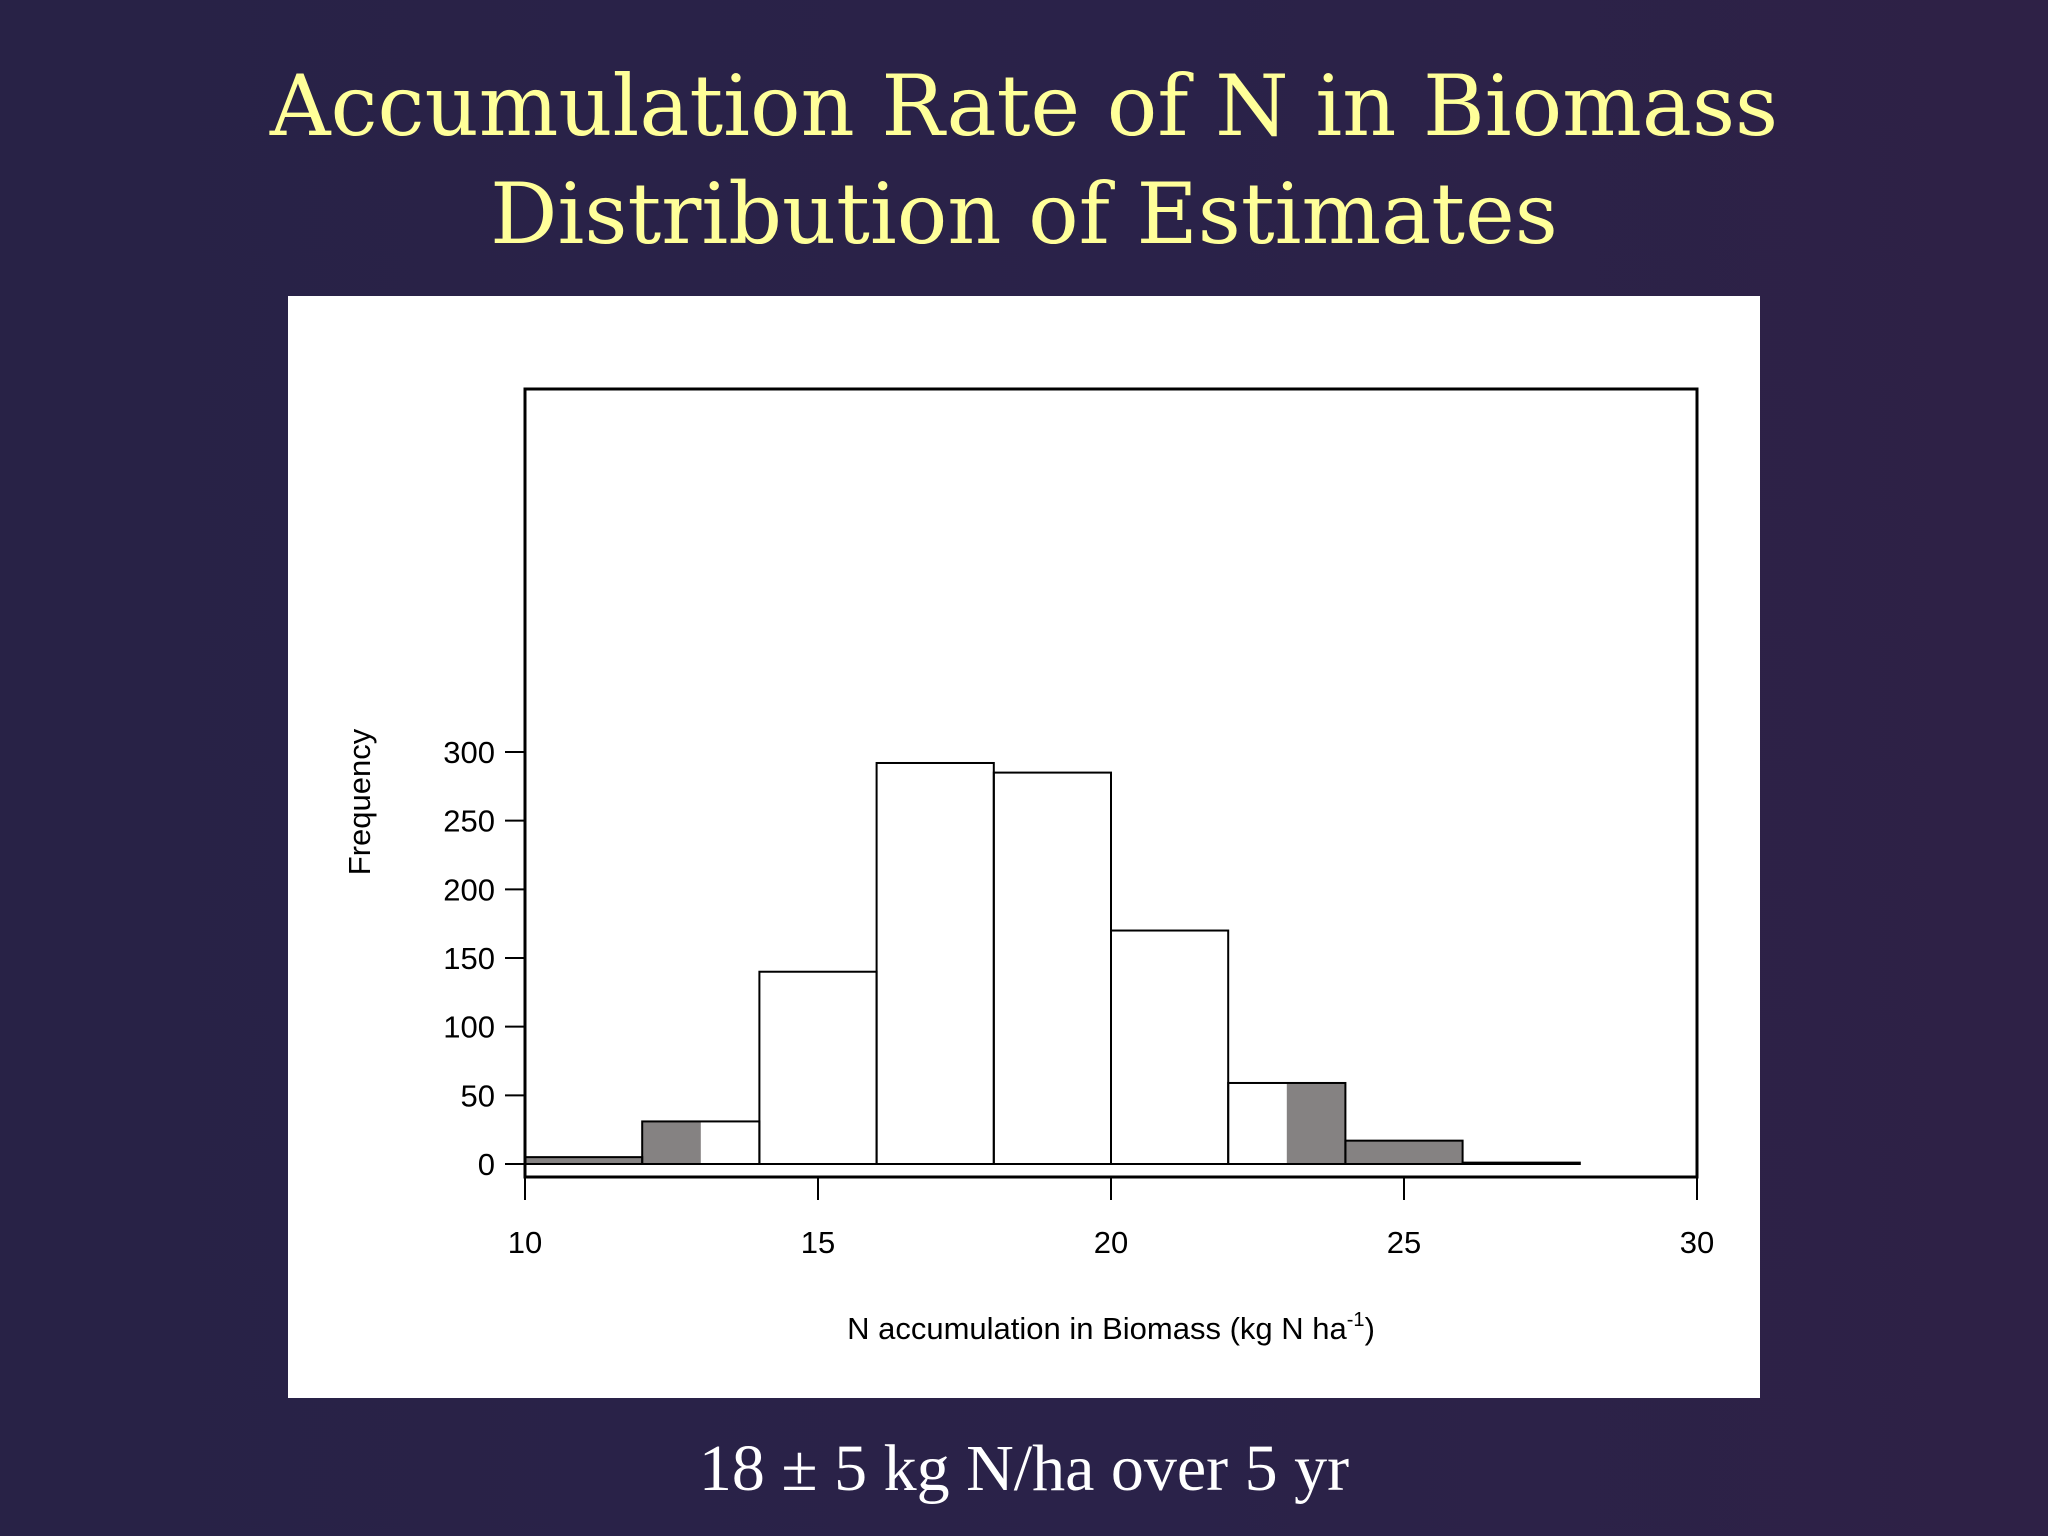 This screenshot has height=1536, width=2048. I want to click on slide-title-line-2: Distribution of Estimates, so click(1024, 214).